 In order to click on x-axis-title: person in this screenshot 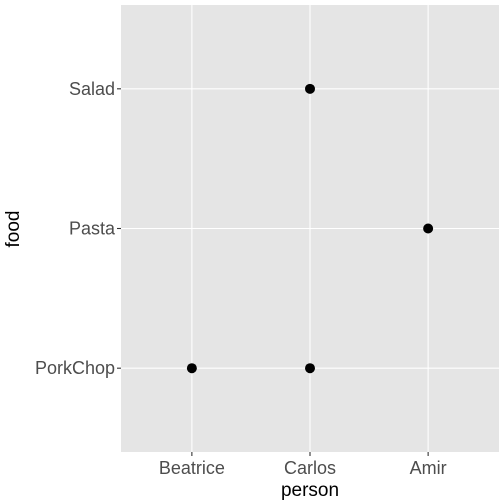, I will do `click(310, 490)`.